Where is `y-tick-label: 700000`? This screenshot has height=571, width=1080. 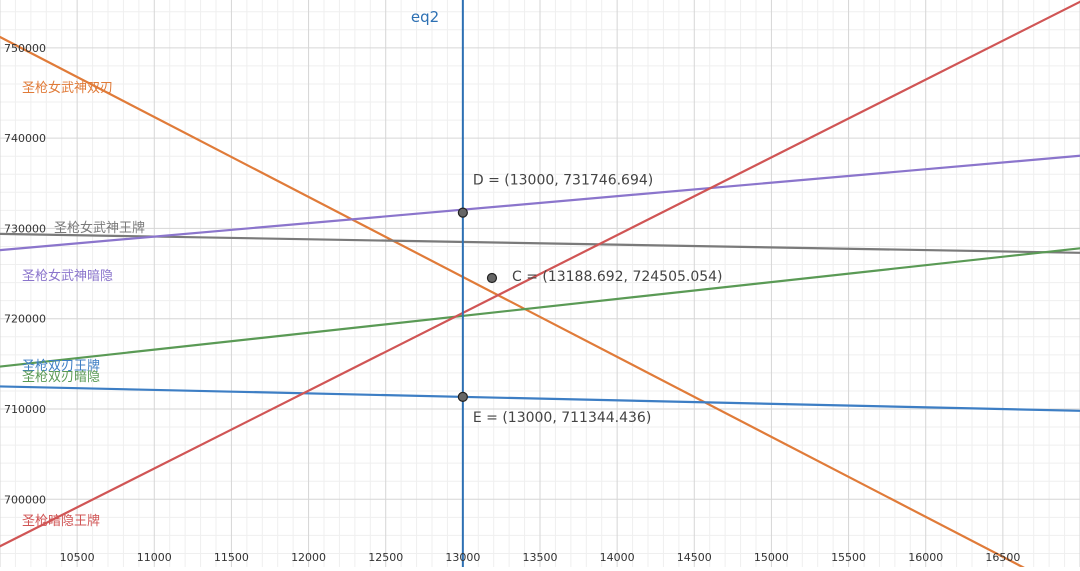 y-tick-label: 700000 is located at coordinates (25, 499).